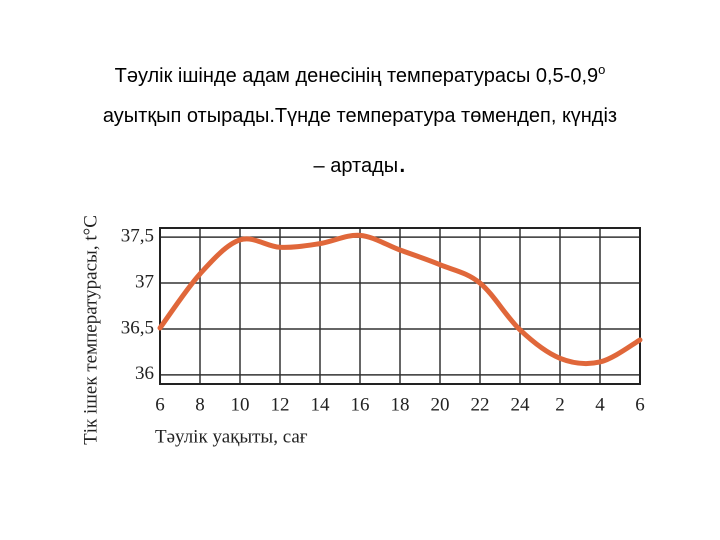 The image size is (720, 540). I want to click on x-axis-label: Тәулік уақыты, сағ, so click(231, 436).